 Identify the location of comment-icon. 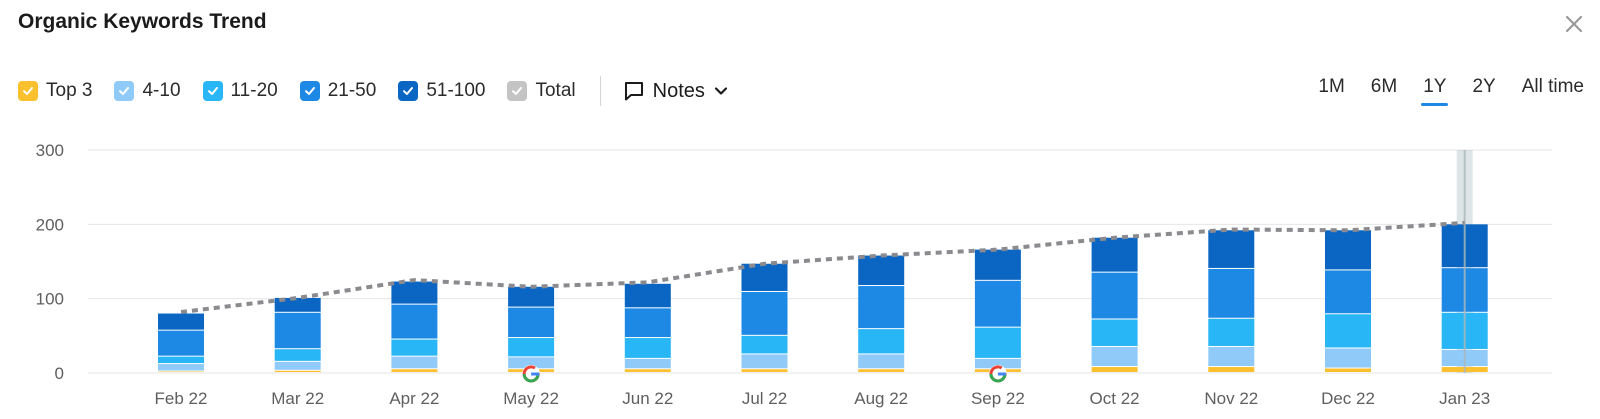
(633, 91).